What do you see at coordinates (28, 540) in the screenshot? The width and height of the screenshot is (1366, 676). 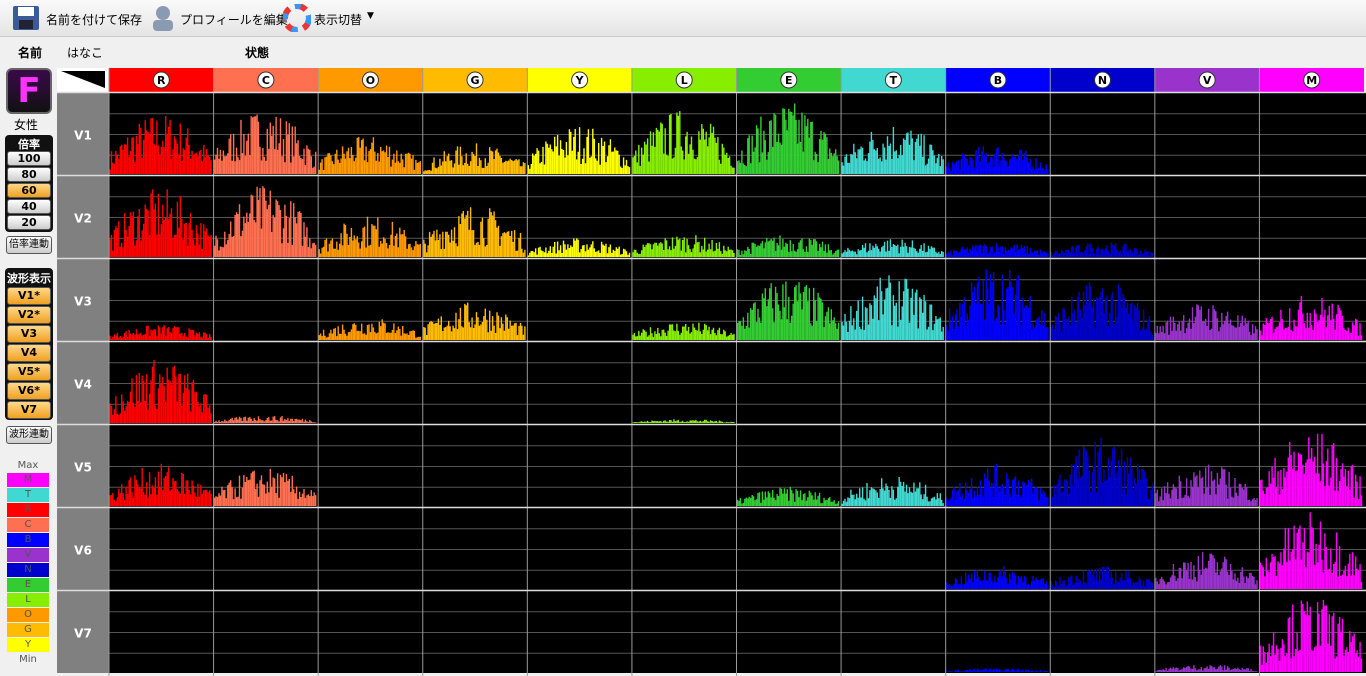 I see `legend-item: B` at bounding box center [28, 540].